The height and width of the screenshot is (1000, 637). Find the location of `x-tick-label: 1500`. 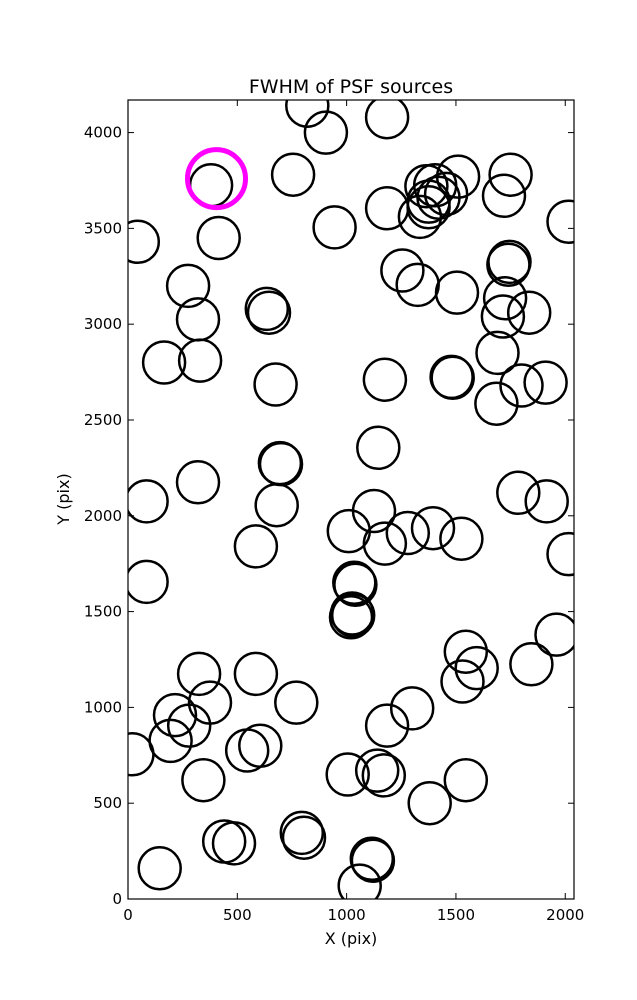

x-tick-label: 1500 is located at coordinates (456, 915).